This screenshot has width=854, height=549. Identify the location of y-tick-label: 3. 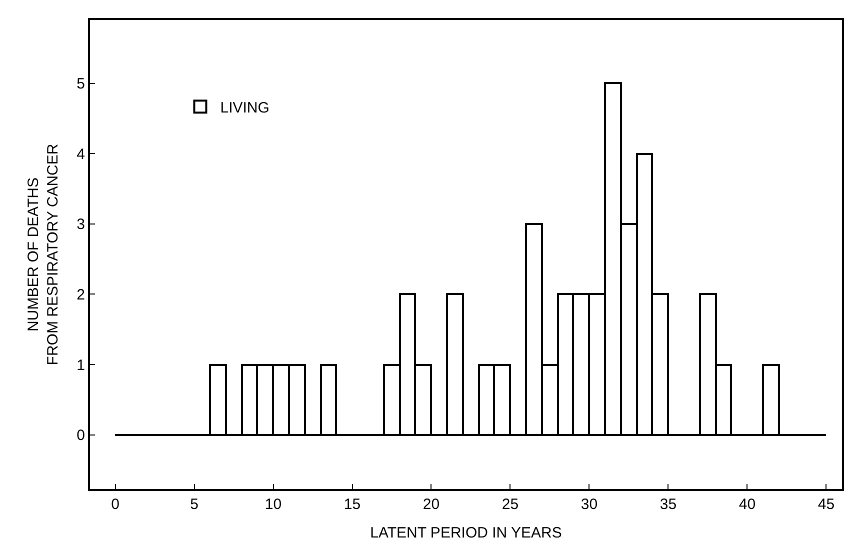
(80, 225).